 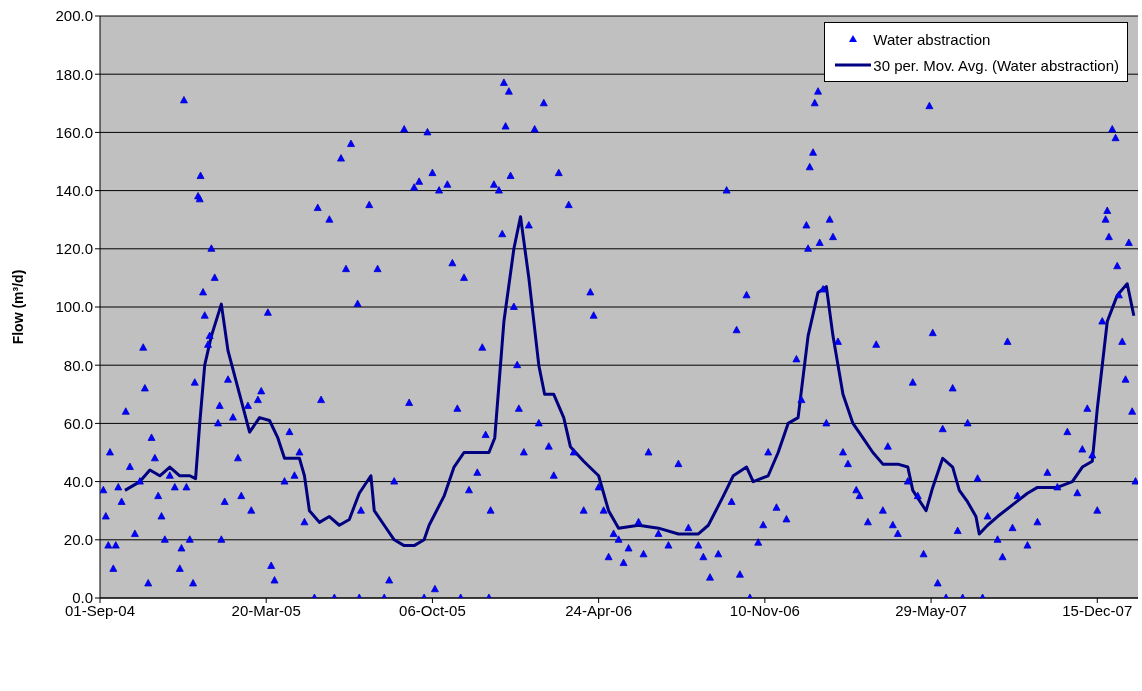 I want to click on y-tick-label: 200.0, so click(x=74, y=16).